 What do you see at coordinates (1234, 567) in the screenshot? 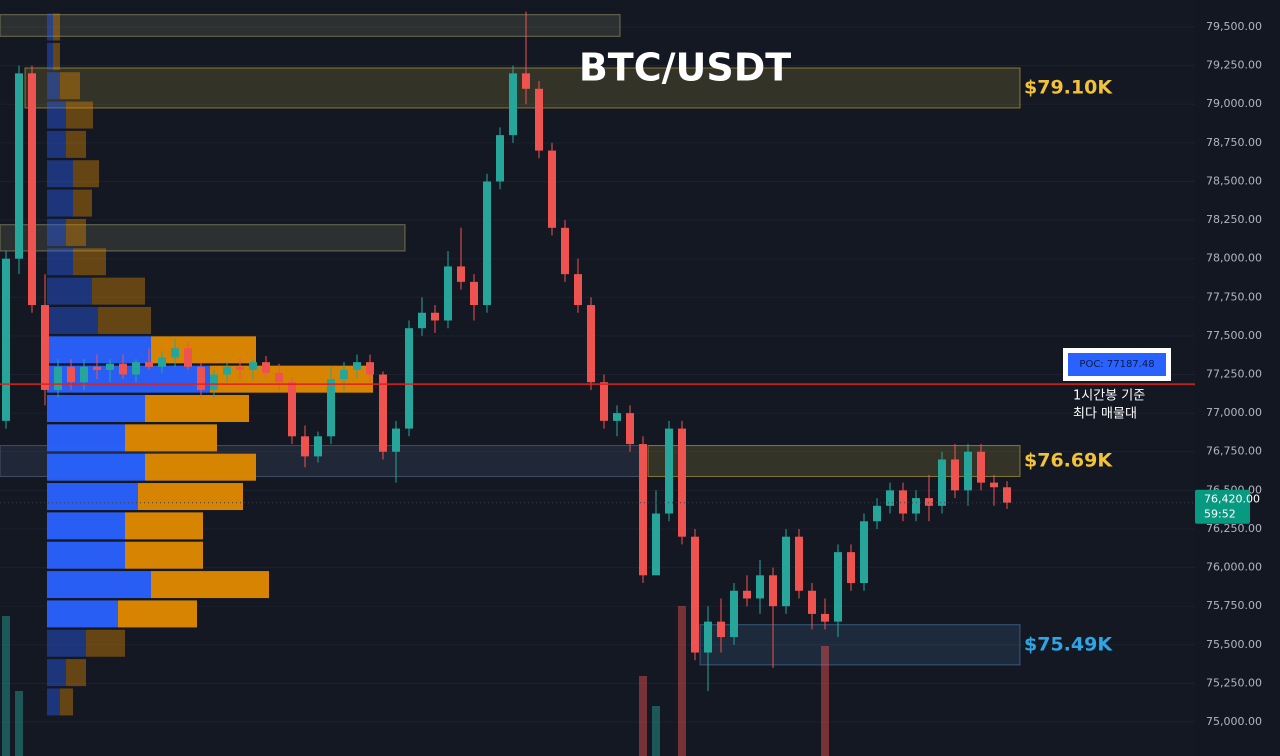
I see `y-tick-label: 76,000.00` at bounding box center [1234, 567].